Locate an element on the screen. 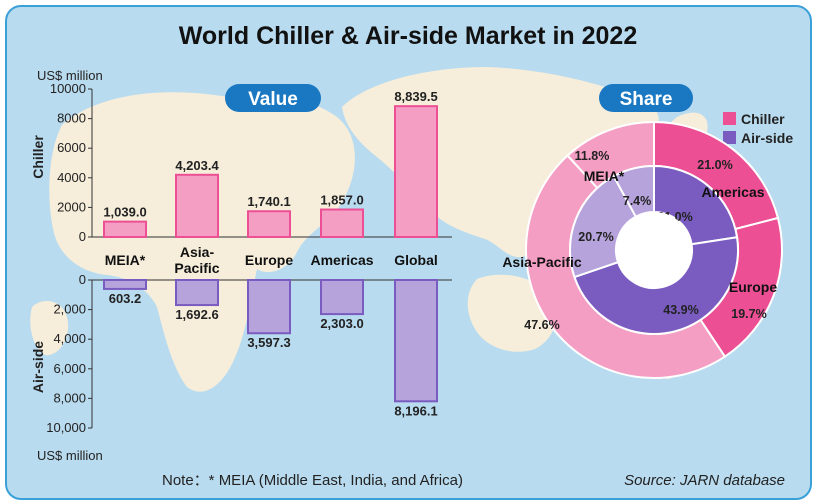 The image size is (815, 503). upper-tick-label: 8000 is located at coordinates (71, 118).